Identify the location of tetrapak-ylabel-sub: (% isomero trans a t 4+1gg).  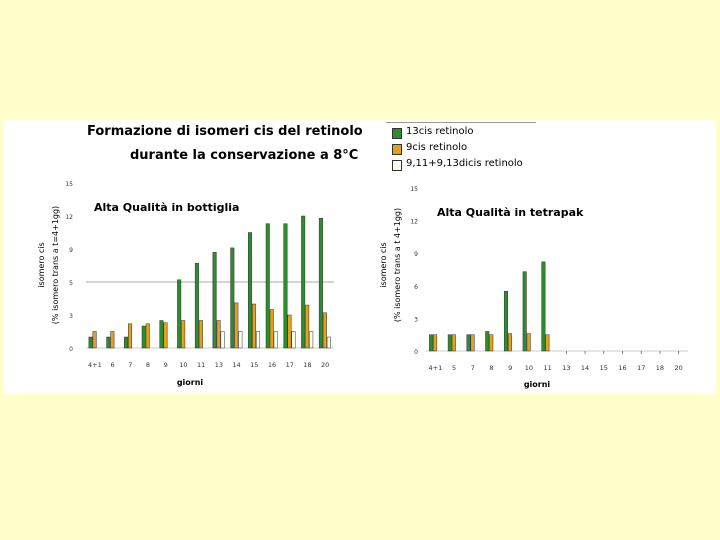
(397, 265).